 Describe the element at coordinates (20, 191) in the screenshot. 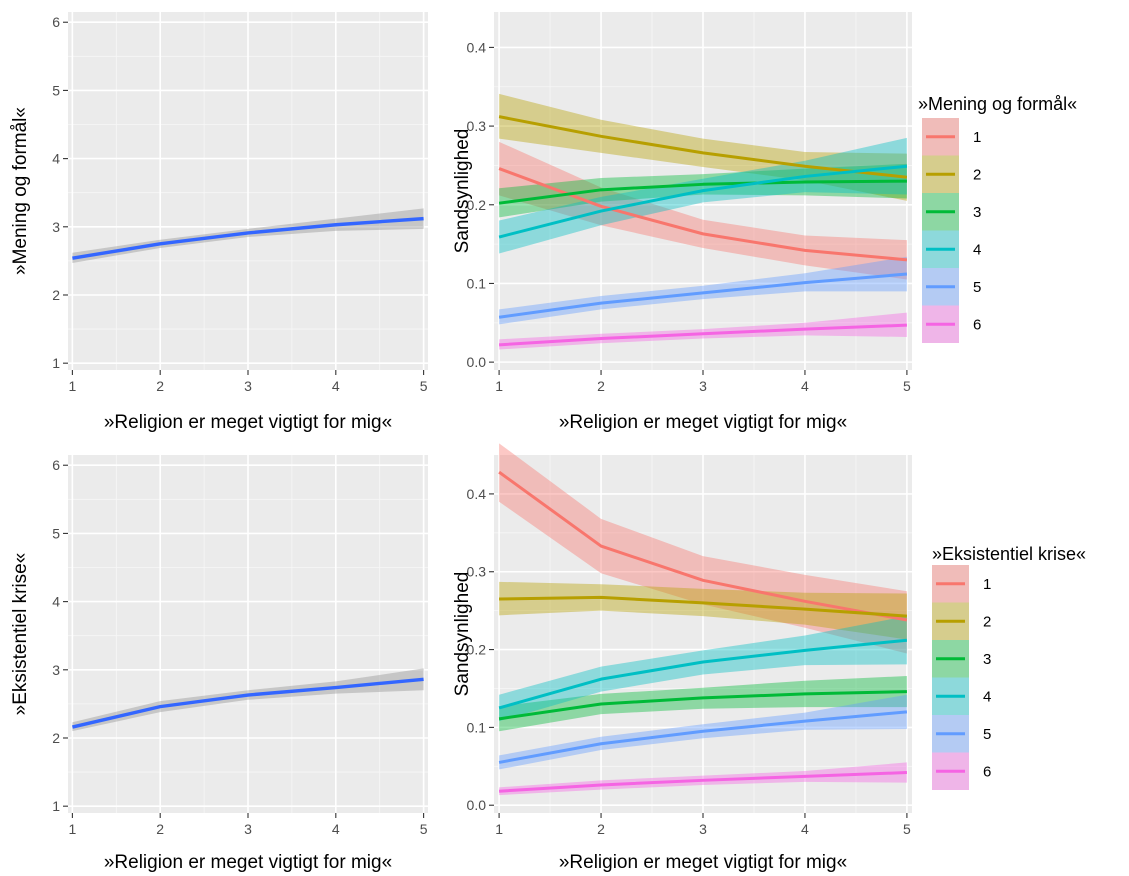

I see `y-axis-title: »Mening og formål«` at that location.